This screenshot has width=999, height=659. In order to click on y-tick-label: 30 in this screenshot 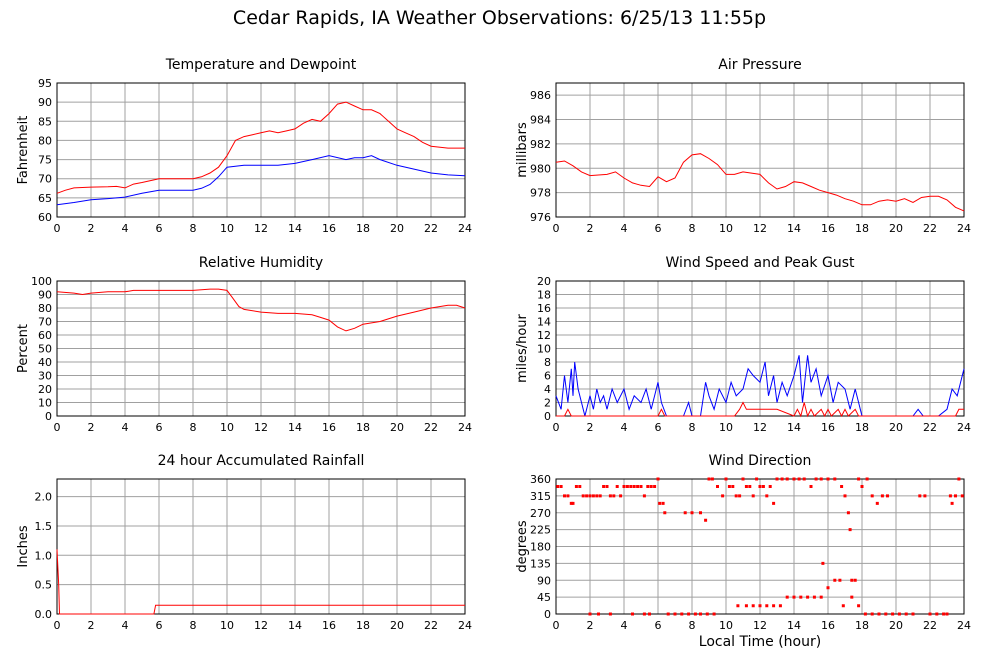, I will do `click(45, 376)`.